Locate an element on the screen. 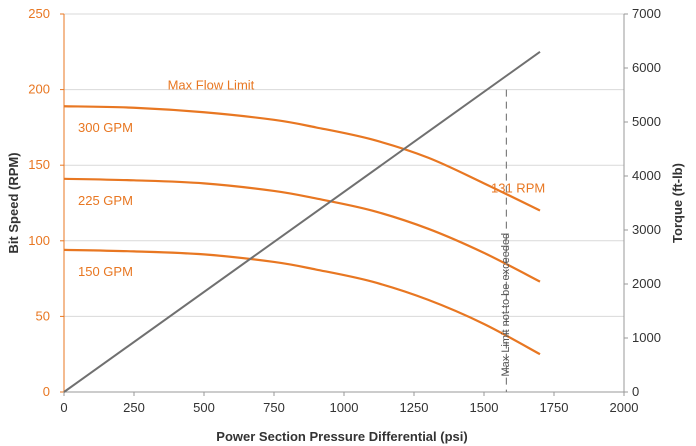 The height and width of the screenshot is (446, 696). y2-tick-label-2000: 2000 is located at coordinates (646, 283).